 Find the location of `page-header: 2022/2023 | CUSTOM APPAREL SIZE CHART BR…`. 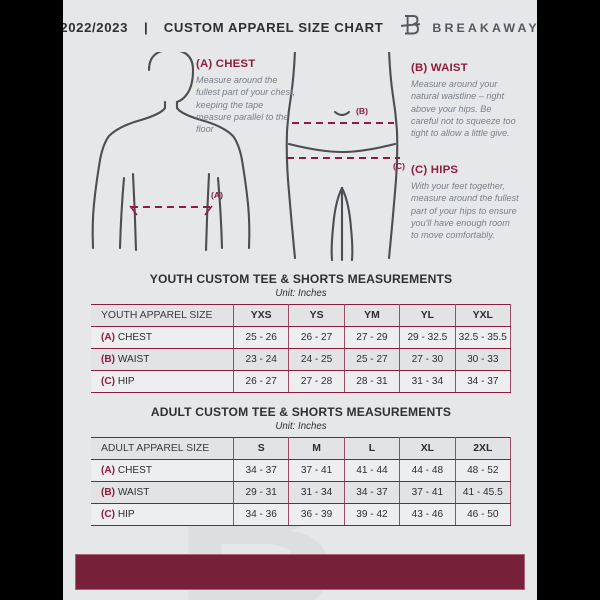

page-header: 2022/2023 | CUSTOM APPAREL SIZE CHART BR… is located at coordinates (300, 27).